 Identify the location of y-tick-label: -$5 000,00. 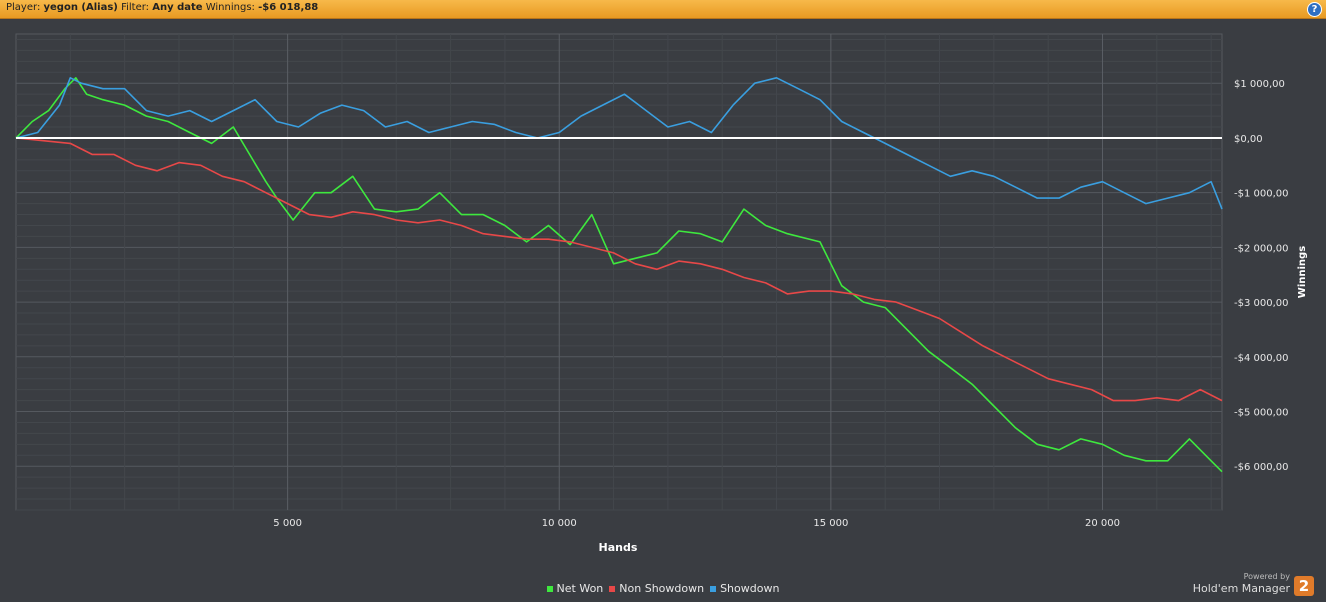
(1261, 413).